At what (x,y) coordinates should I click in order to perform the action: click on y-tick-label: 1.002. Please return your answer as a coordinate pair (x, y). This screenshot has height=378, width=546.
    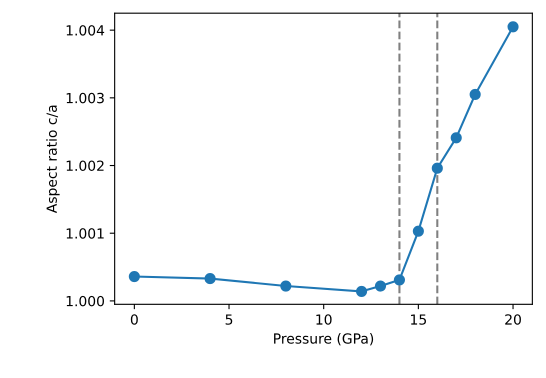
    Looking at the image, I should click on (85, 166).